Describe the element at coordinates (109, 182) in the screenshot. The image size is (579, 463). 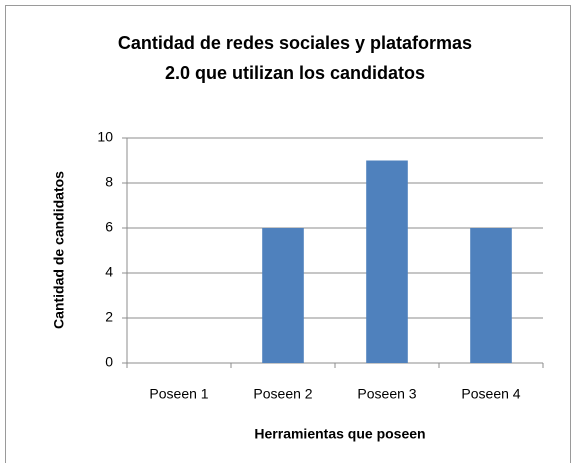
I see `y-tick-label: 8` at that location.